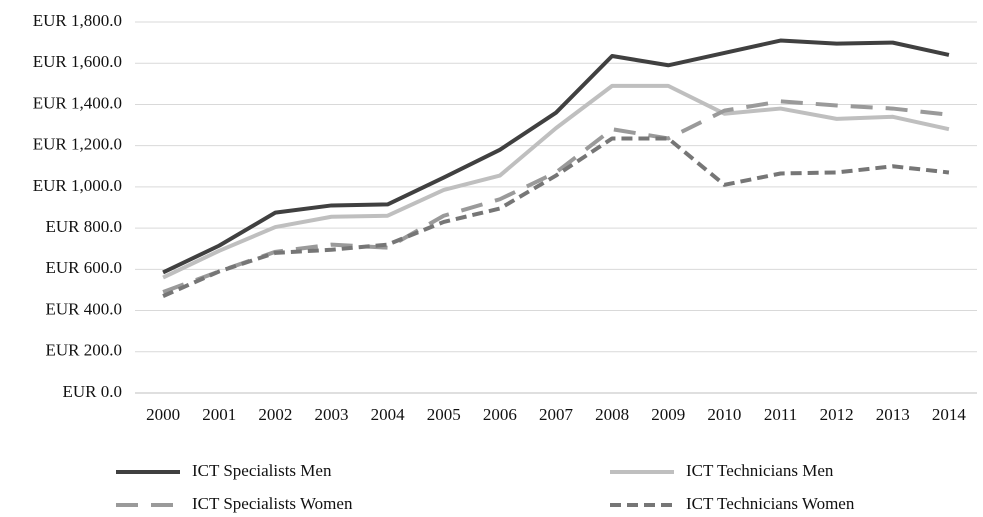 Image resolution: width=983 pixels, height=517 pixels. What do you see at coordinates (84, 226) in the screenshot?
I see `y-tick-label: EUR 800.0` at bounding box center [84, 226].